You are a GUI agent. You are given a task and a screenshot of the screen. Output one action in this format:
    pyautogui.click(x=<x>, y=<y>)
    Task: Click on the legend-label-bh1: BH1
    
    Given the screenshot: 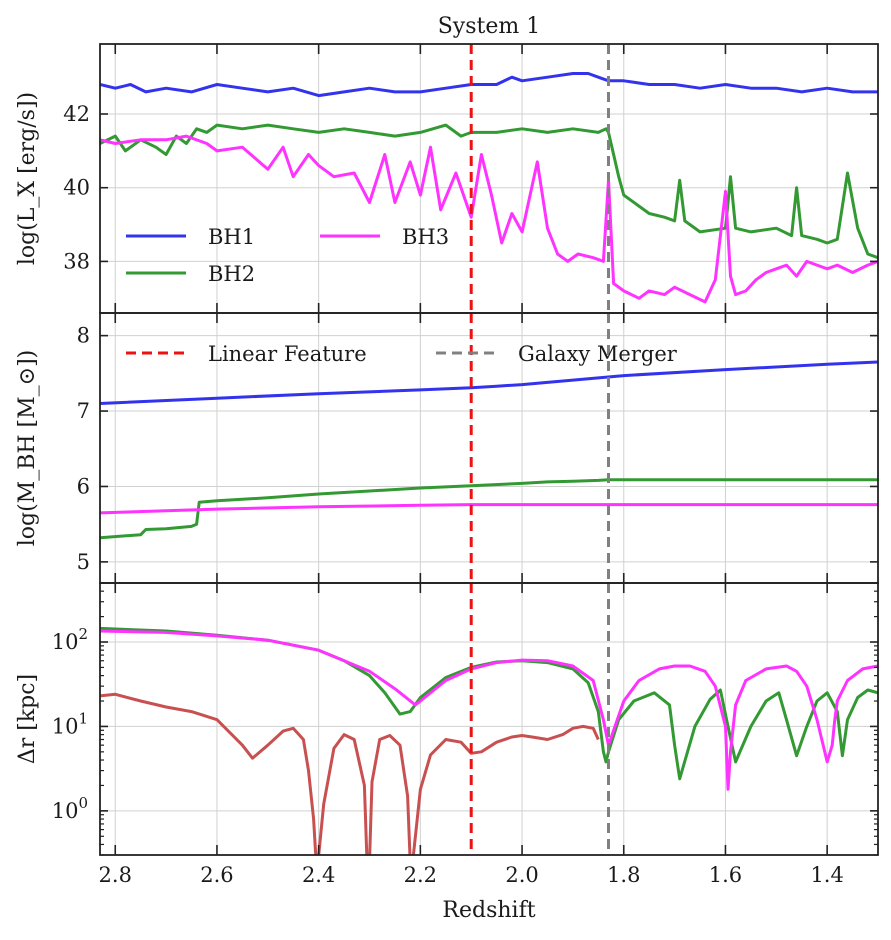 What is the action you would take?
    pyautogui.click(x=231, y=237)
    